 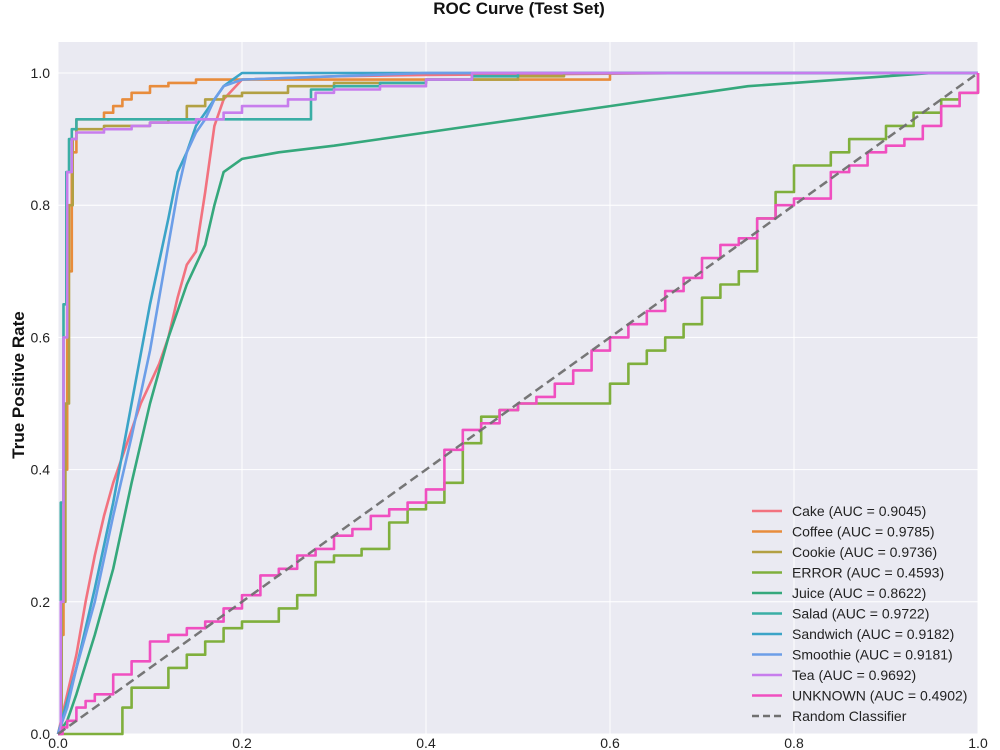 I want to click on x-tick-label: 0.8, so click(x=794, y=742).